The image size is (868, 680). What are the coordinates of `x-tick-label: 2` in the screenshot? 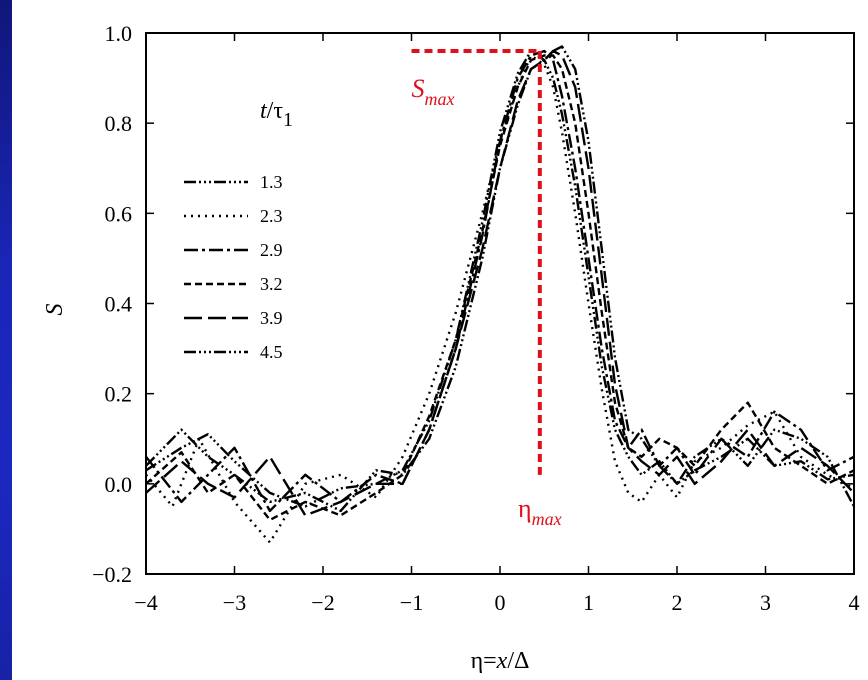 It's located at (677, 602).